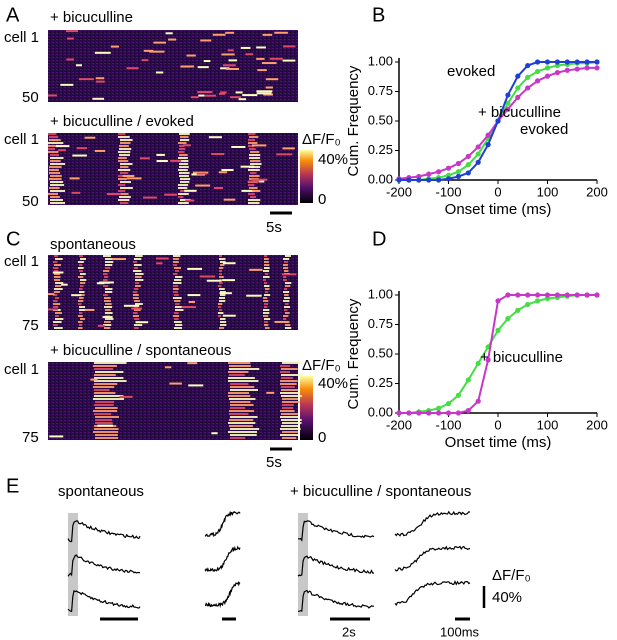  I want to click on x-tick-label: -200, so click(399, 424).